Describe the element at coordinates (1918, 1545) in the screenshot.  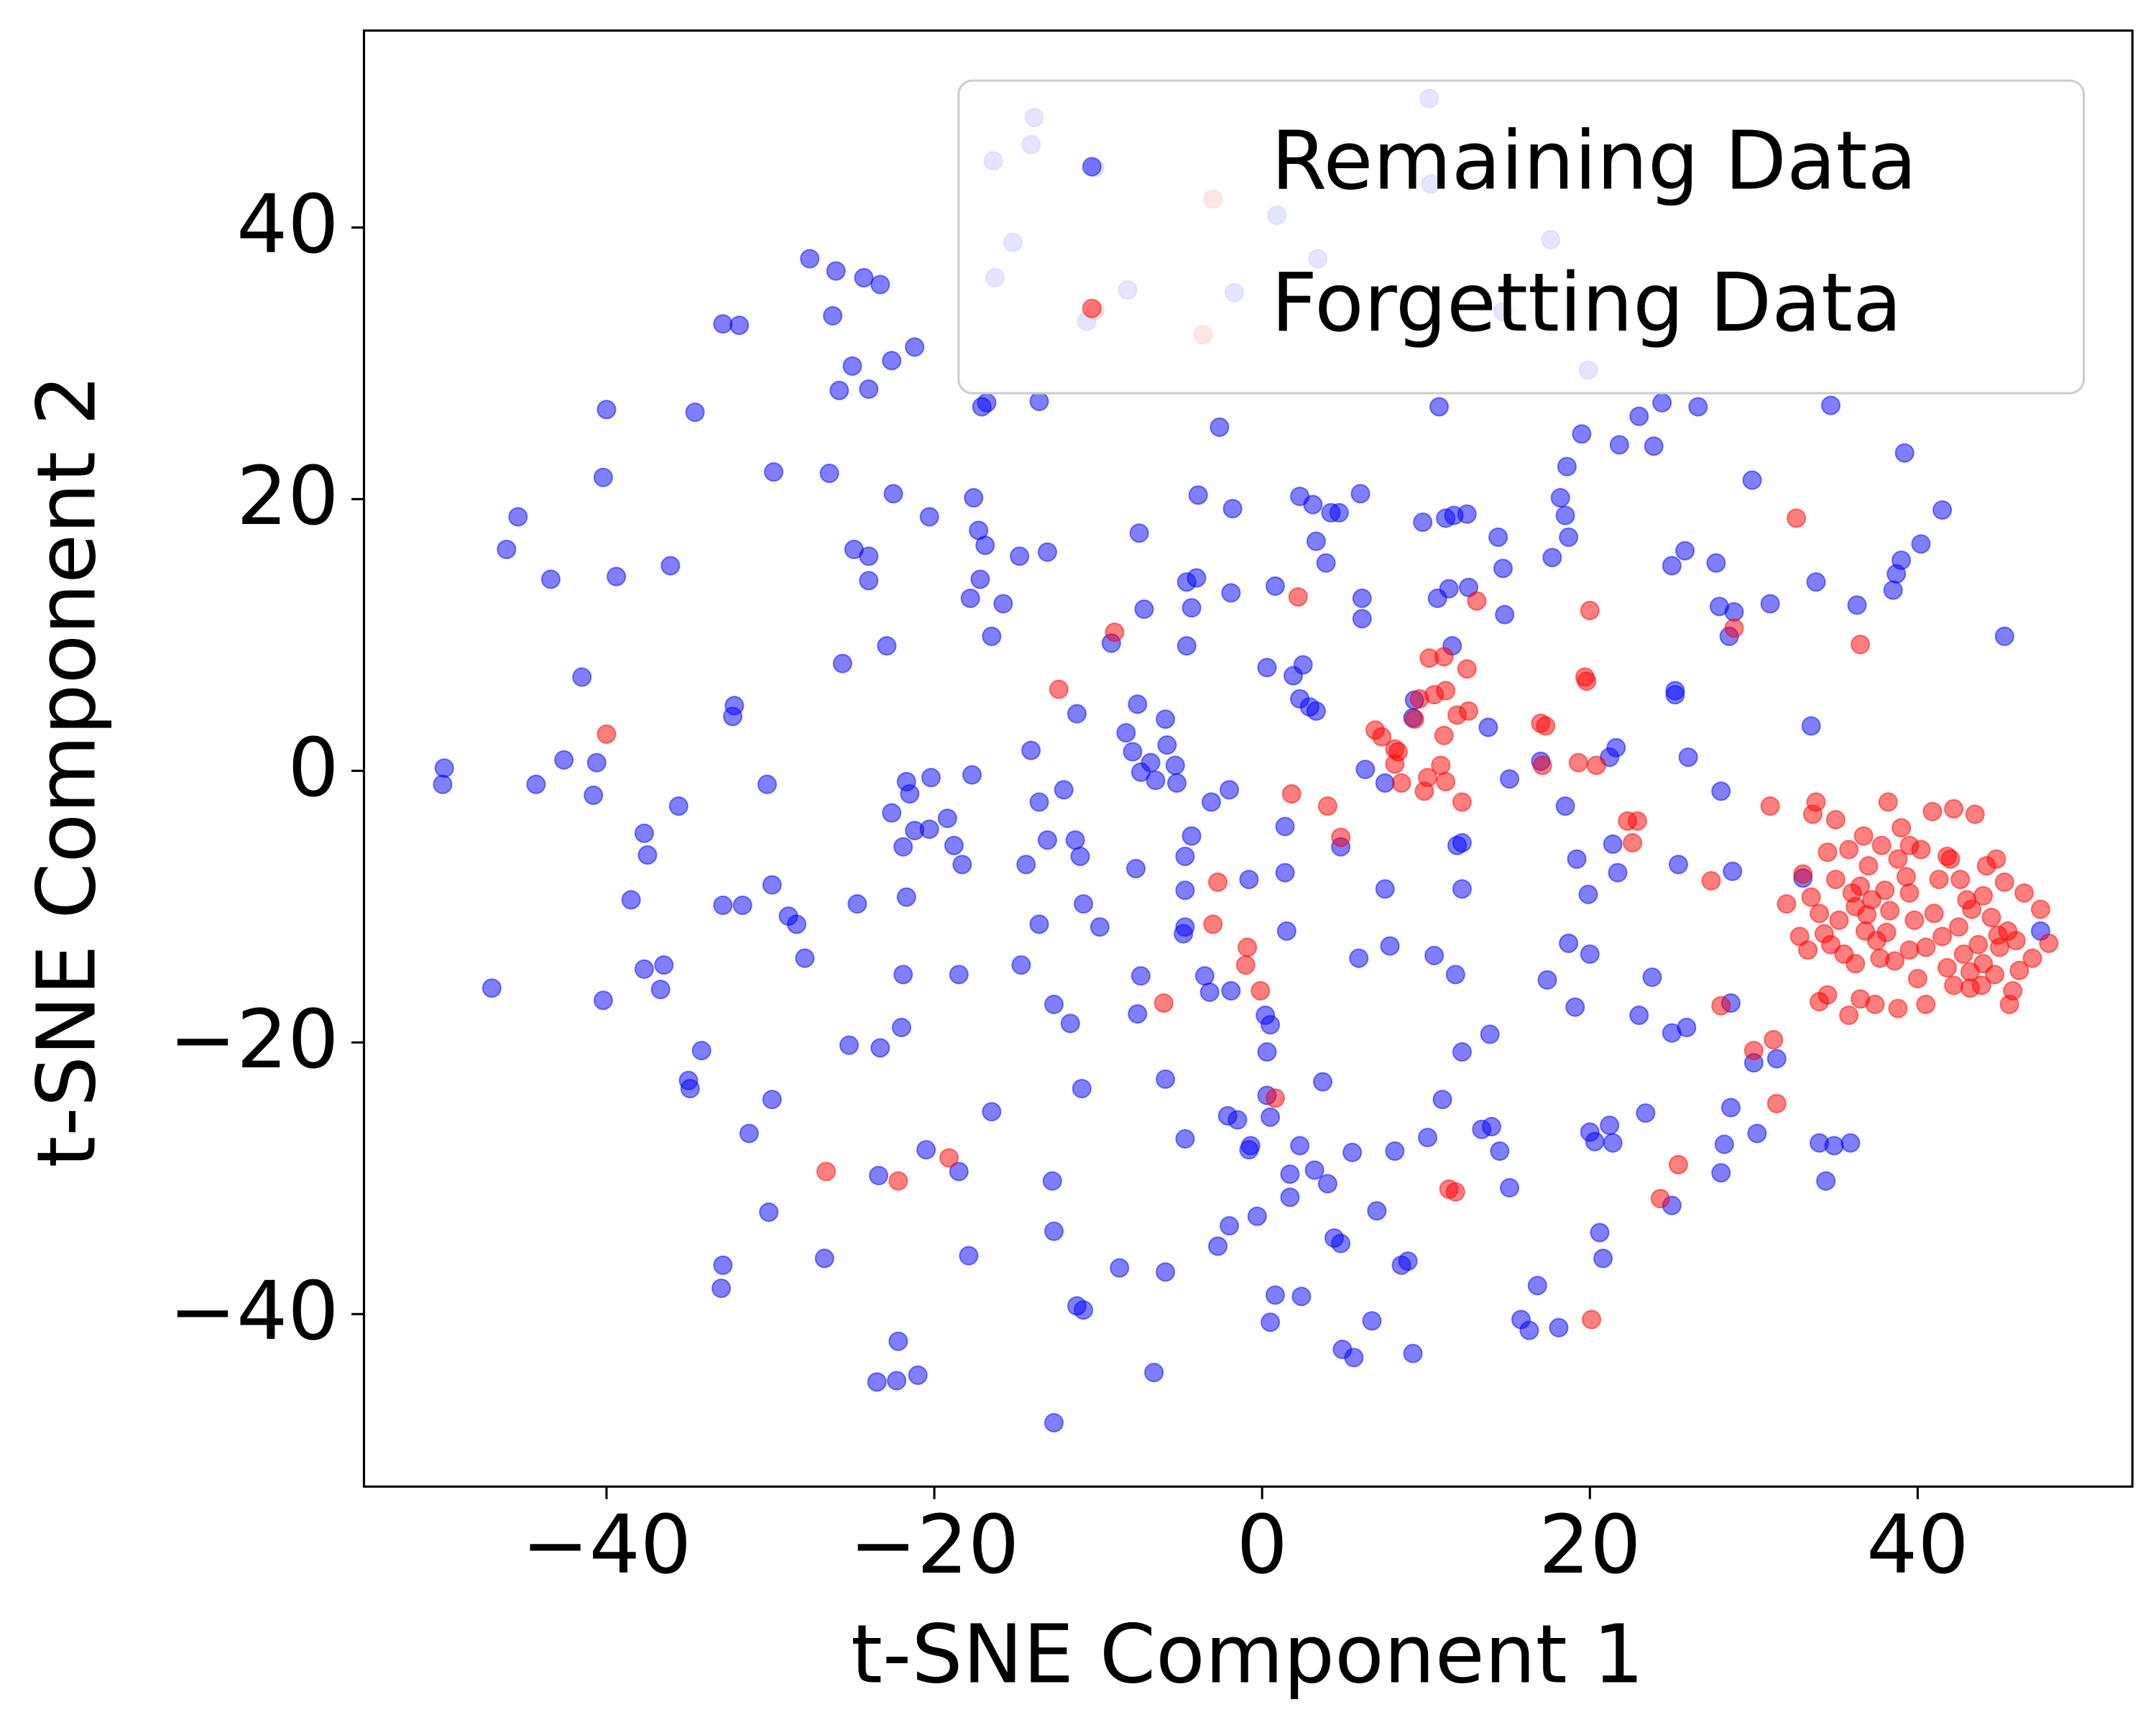
I see `x-tick-label: 40` at that location.